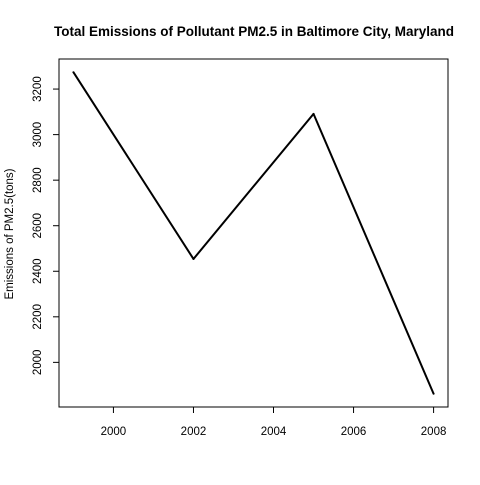 The image size is (480, 485). Describe the element at coordinates (194, 432) in the screenshot. I see `x-tick-label: 2002` at that location.